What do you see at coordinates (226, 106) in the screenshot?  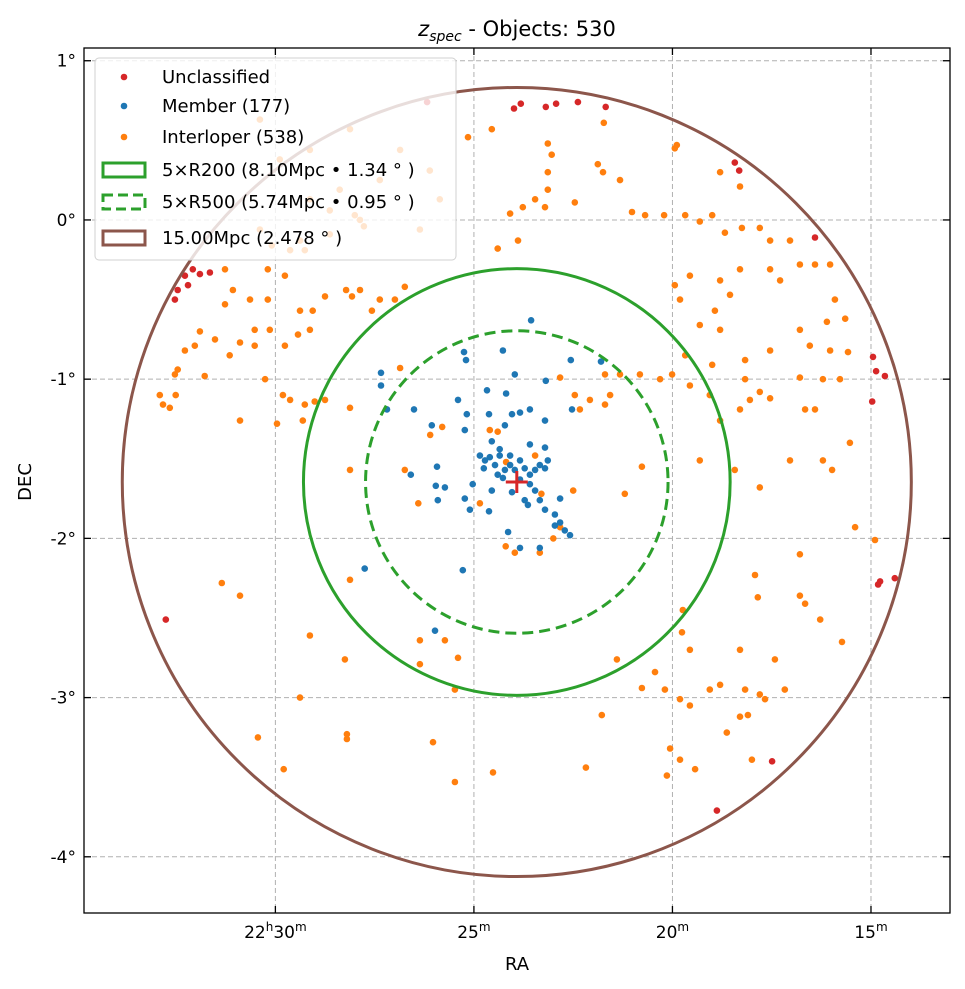 I see `legend-label: Member (177)` at bounding box center [226, 106].